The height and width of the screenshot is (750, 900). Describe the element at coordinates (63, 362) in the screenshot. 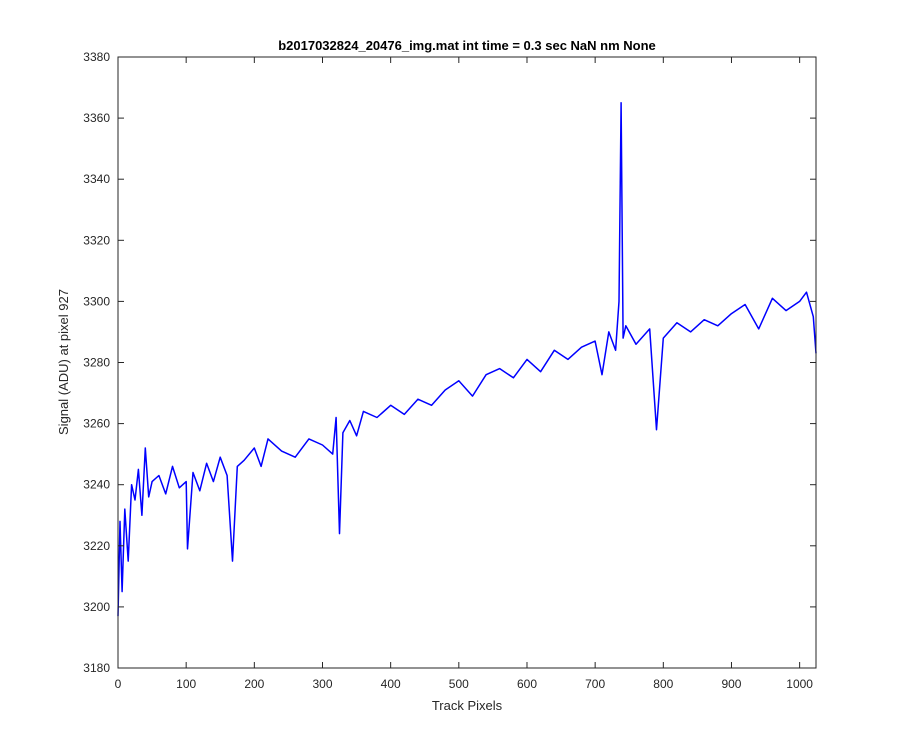

I see `y-axis-label: Signal (ADU) at pixel 927` at that location.